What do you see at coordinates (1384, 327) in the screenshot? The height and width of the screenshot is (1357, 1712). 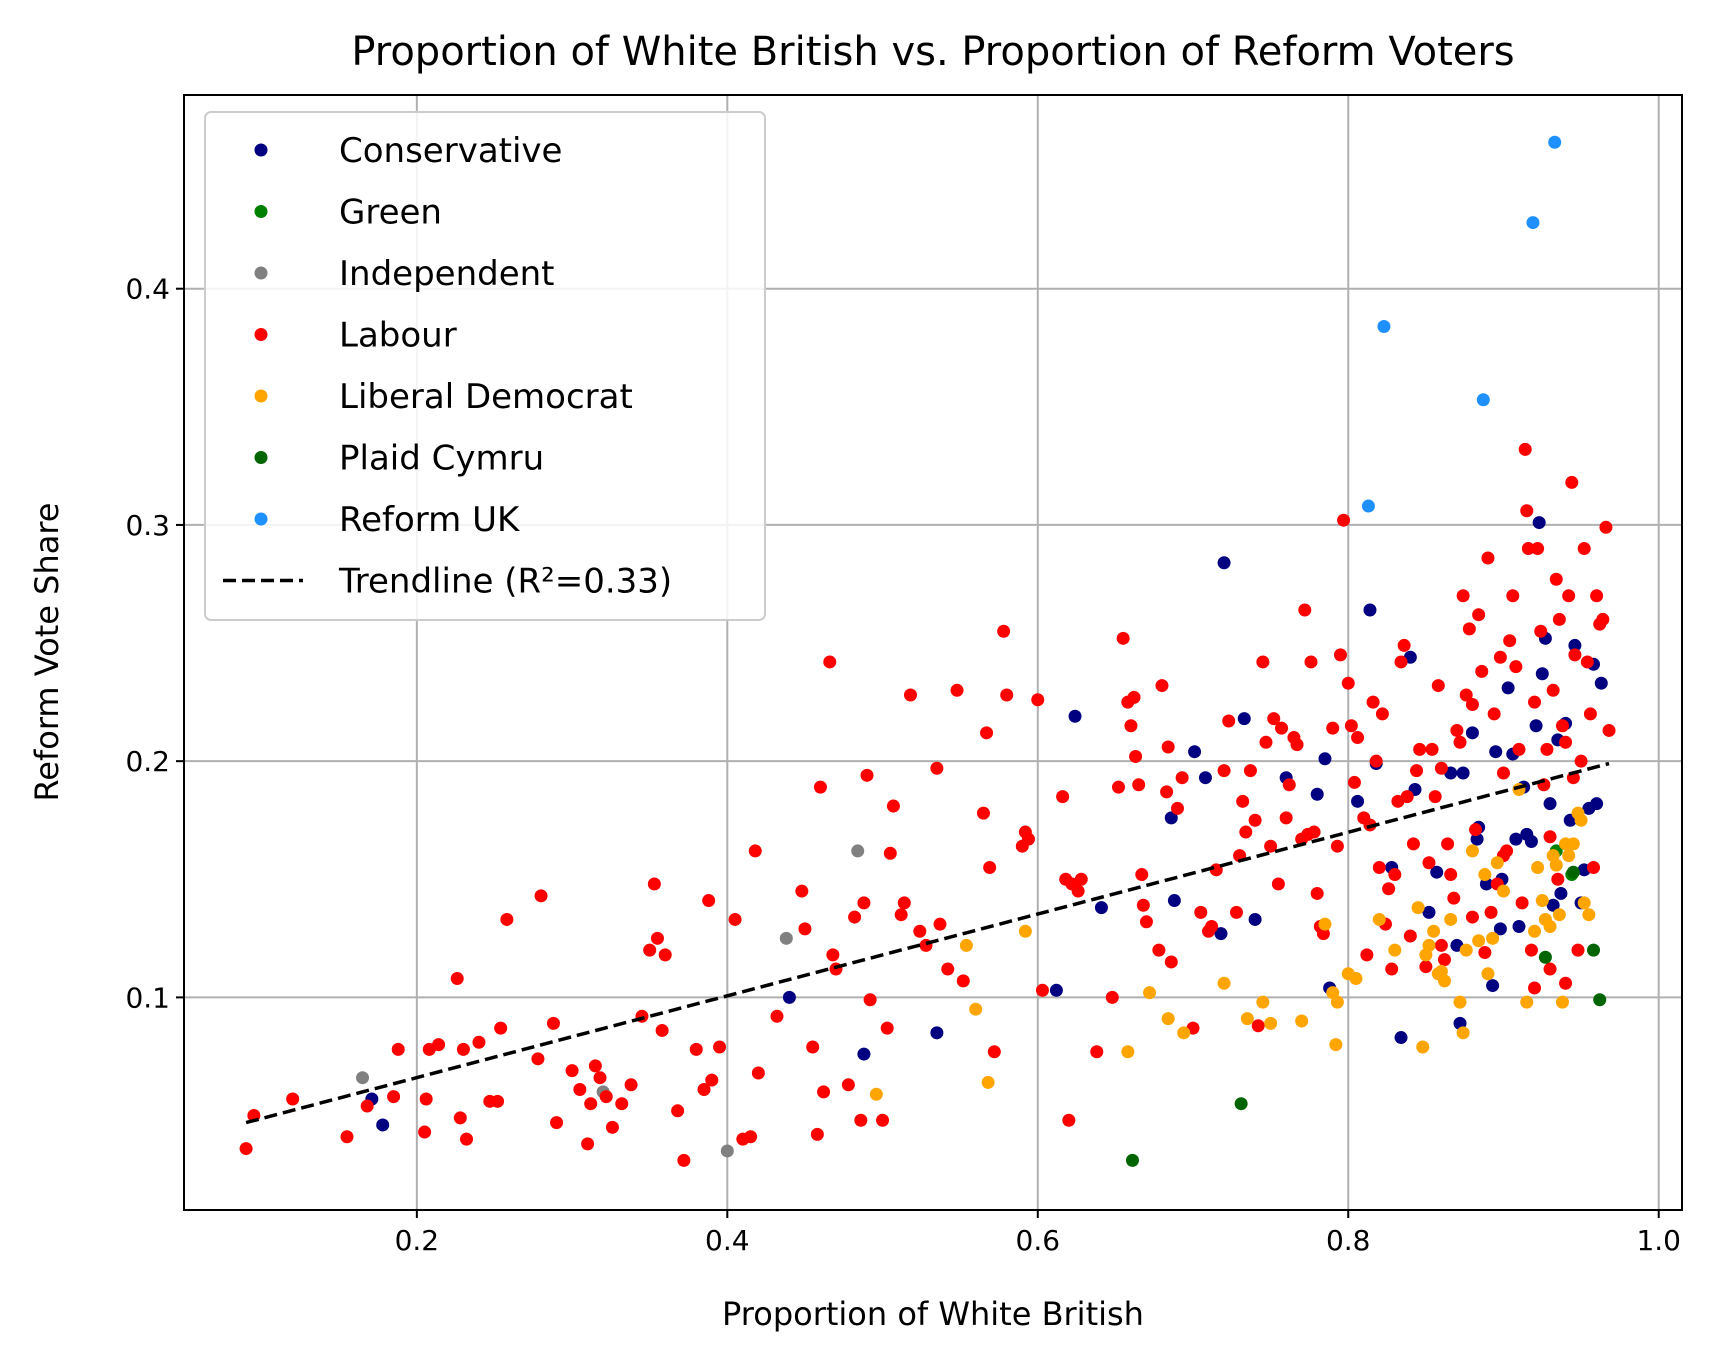 I see `point-reform-uk` at bounding box center [1384, 327].